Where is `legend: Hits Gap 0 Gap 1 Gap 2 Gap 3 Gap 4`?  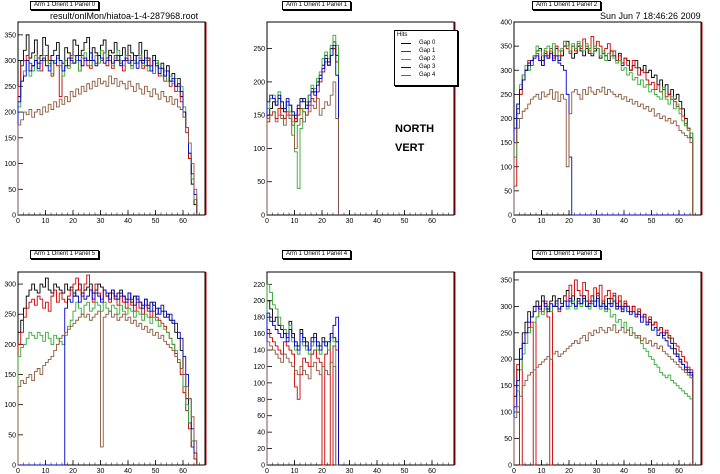 legend: Hits Gap 0 Gap 1 Gap 2 Gap 3 Gap 4 is located at coordinates (426, 58).